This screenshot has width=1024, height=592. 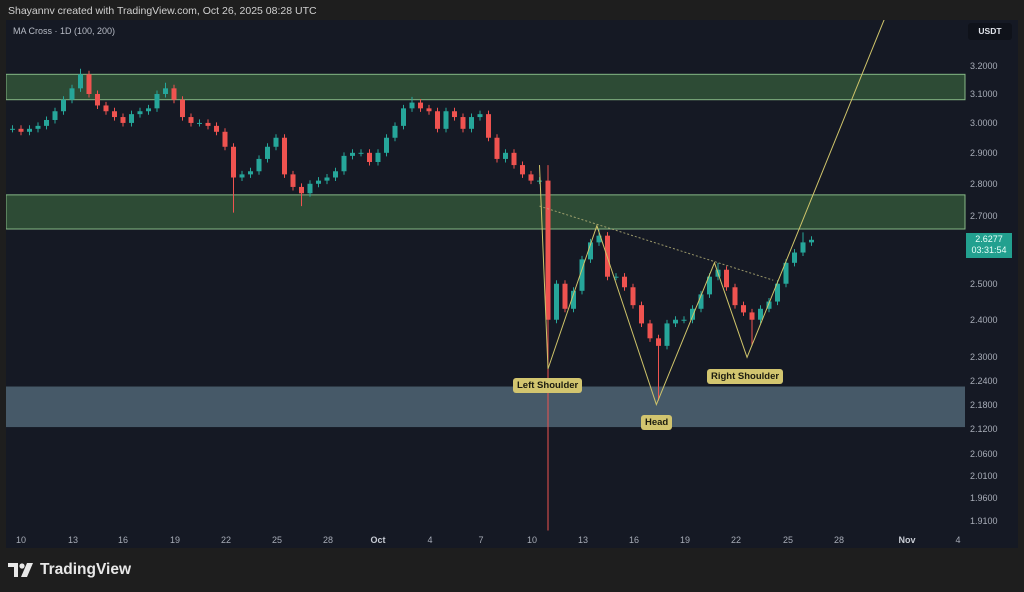 I want to click on time-tick-label: 7, so click(x=481, y=540).